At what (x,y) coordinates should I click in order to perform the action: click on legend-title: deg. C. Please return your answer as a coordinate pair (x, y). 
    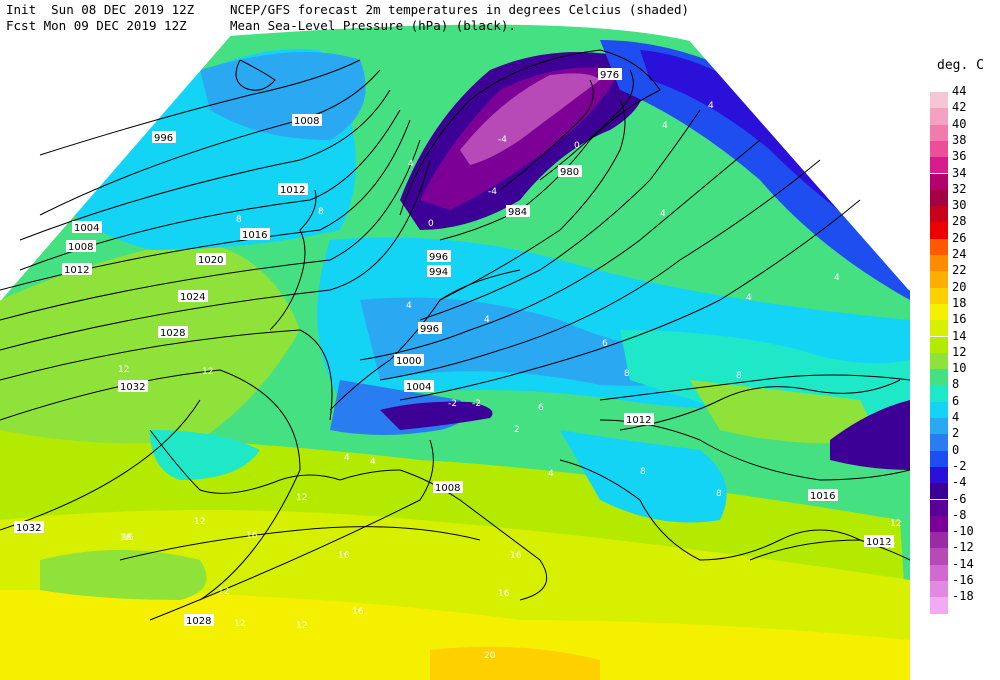
    Looking at the image, I should click on (960, 65).